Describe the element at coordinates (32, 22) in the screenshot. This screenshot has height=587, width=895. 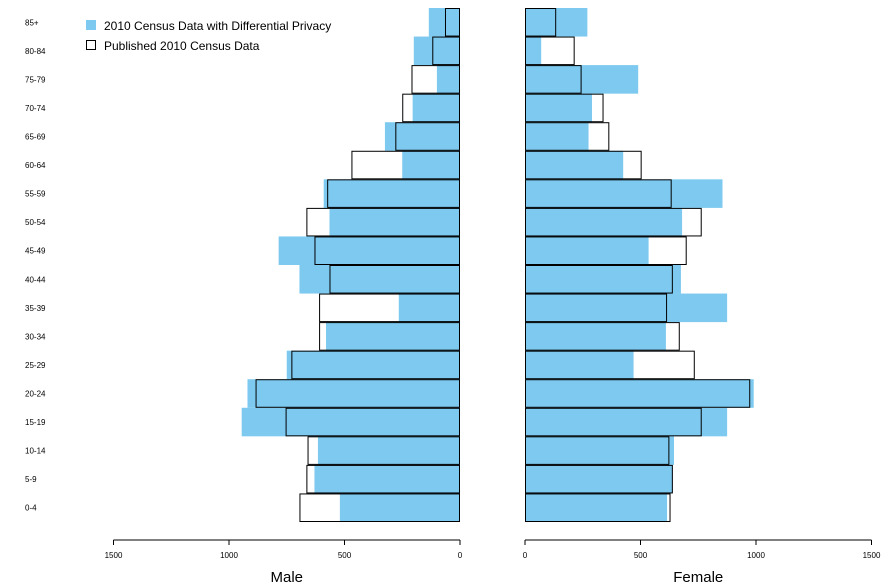
I see `age-label-85plus: 85+` at that location.